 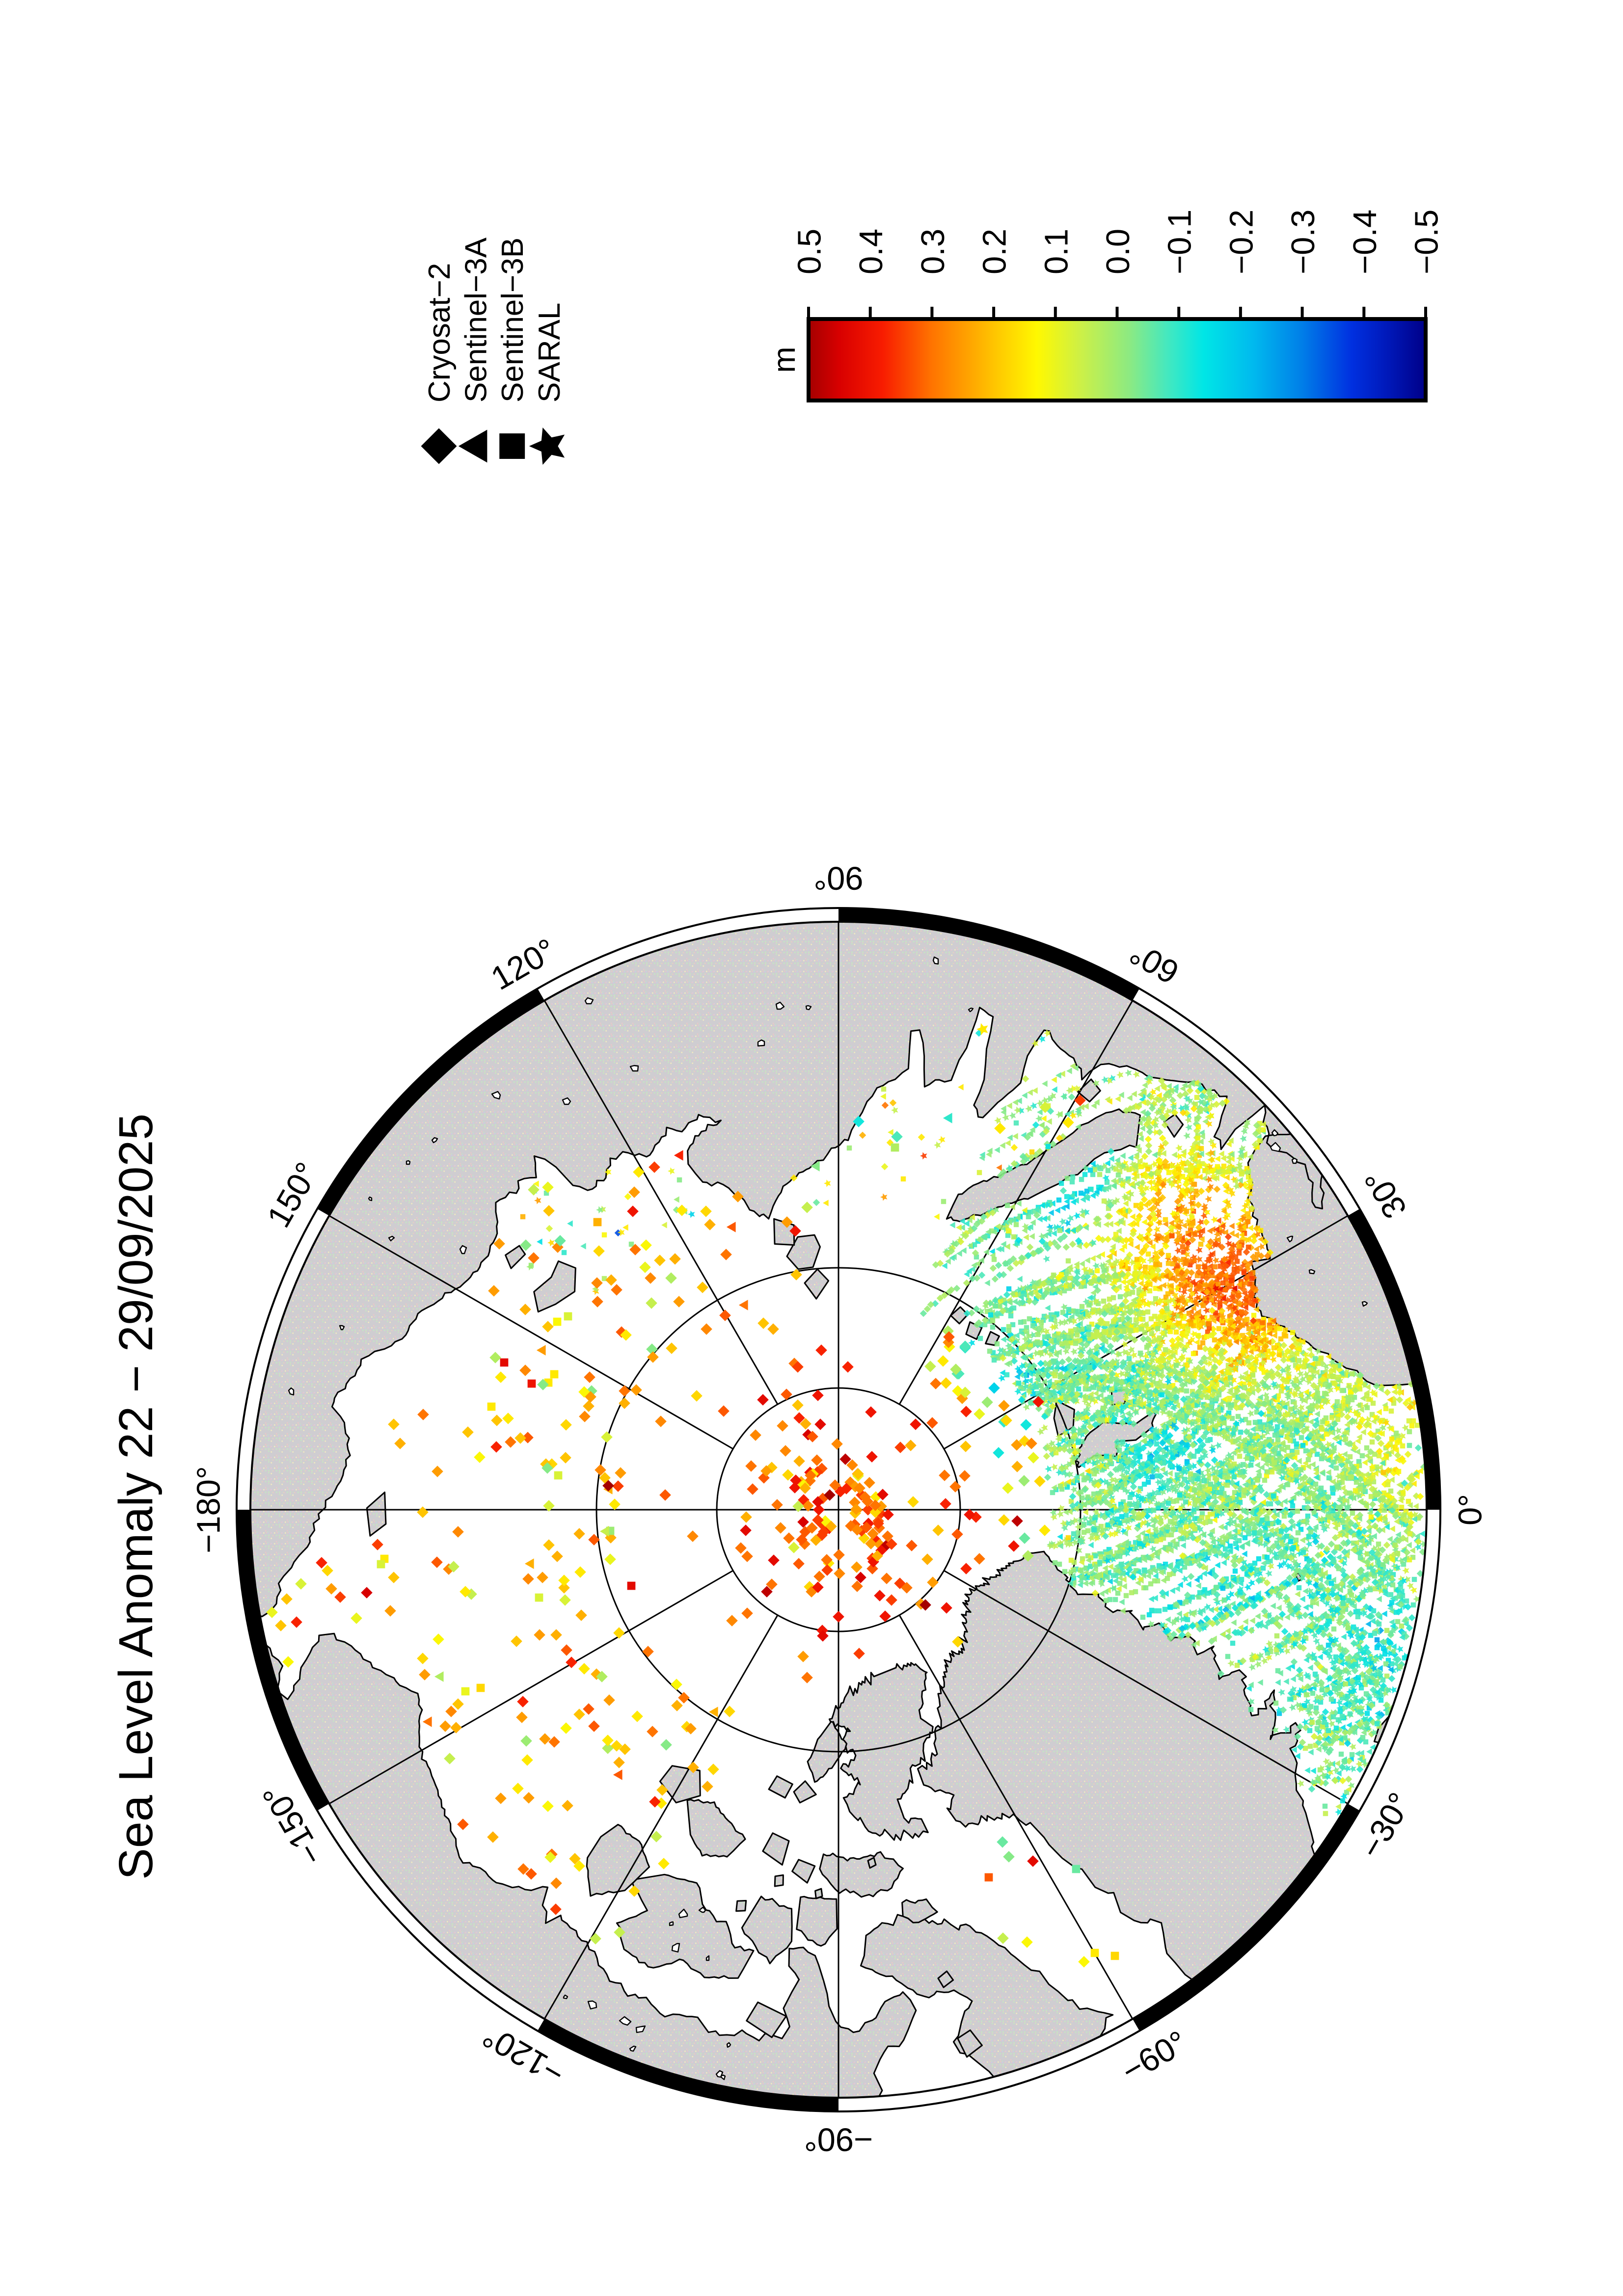 What do you see at coordinates (513, 320) in the screenshot?
I see `svg-text: Sentinel−3B` at bounding box center [513, 320].